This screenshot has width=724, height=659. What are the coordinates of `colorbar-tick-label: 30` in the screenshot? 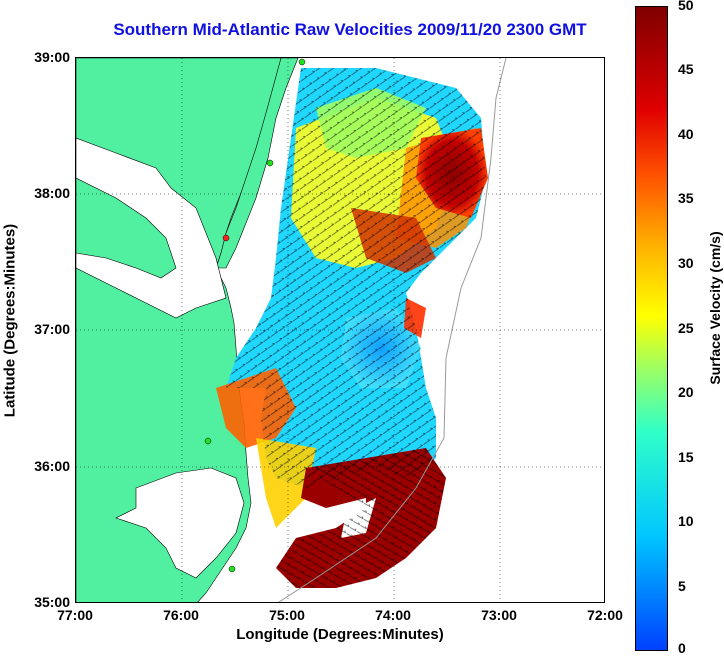 It's located at (686, 263).